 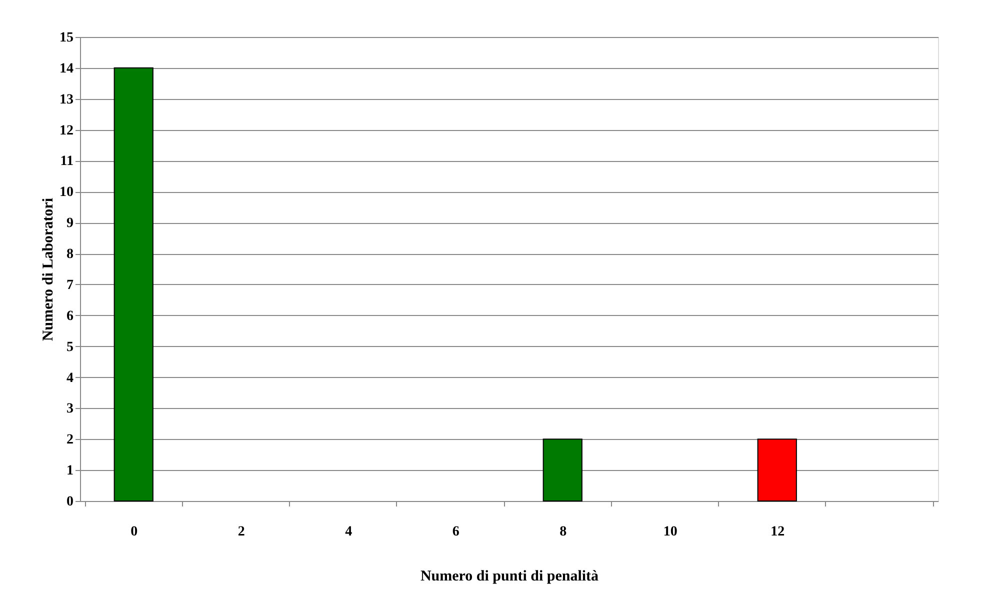 I want to click on y-axis-title: Numero di Laboratori, so click(x=48, y=270).